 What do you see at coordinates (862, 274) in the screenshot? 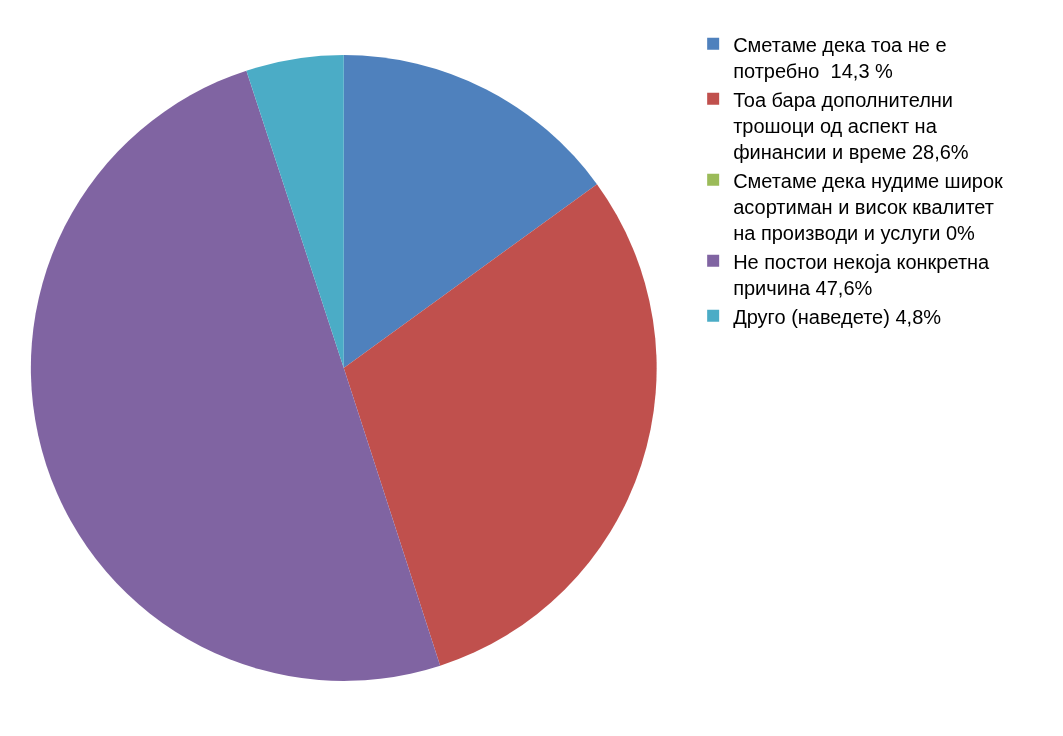
I see `legend-label: Не постои некоја конкретна причина 47,6%` at bounding box center [862, 274].